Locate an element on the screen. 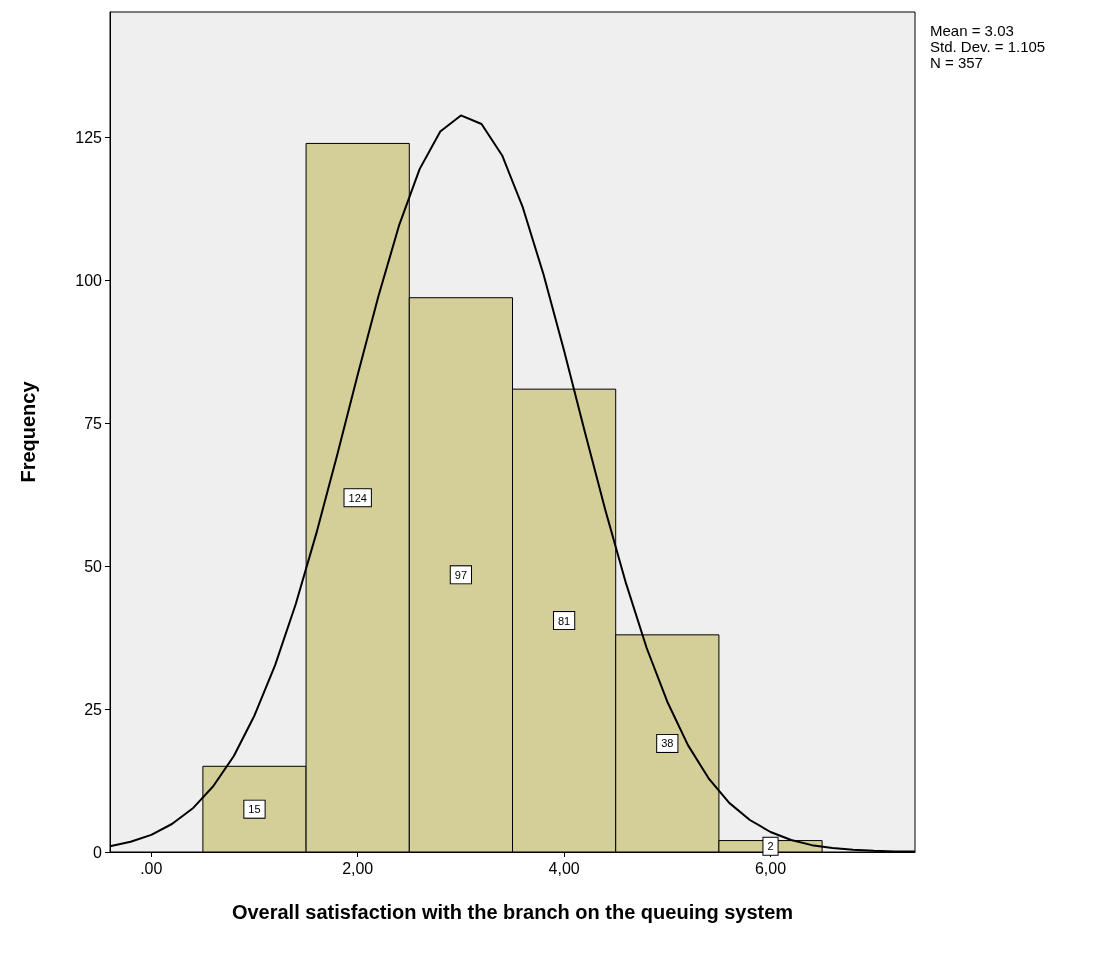 The width and height of the screenshot is (1099, 973). y-tick-label: 100 is located at coordinates (89, 281).